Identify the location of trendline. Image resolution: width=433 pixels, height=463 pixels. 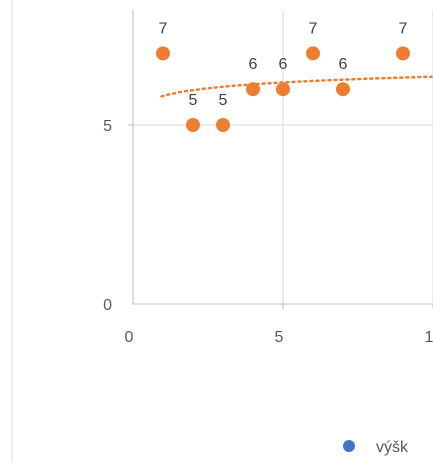
(296, 86).